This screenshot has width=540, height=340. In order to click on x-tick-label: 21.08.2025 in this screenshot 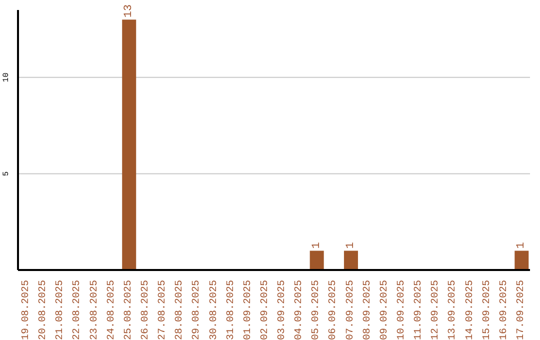, I will do `click(60, 310)`.